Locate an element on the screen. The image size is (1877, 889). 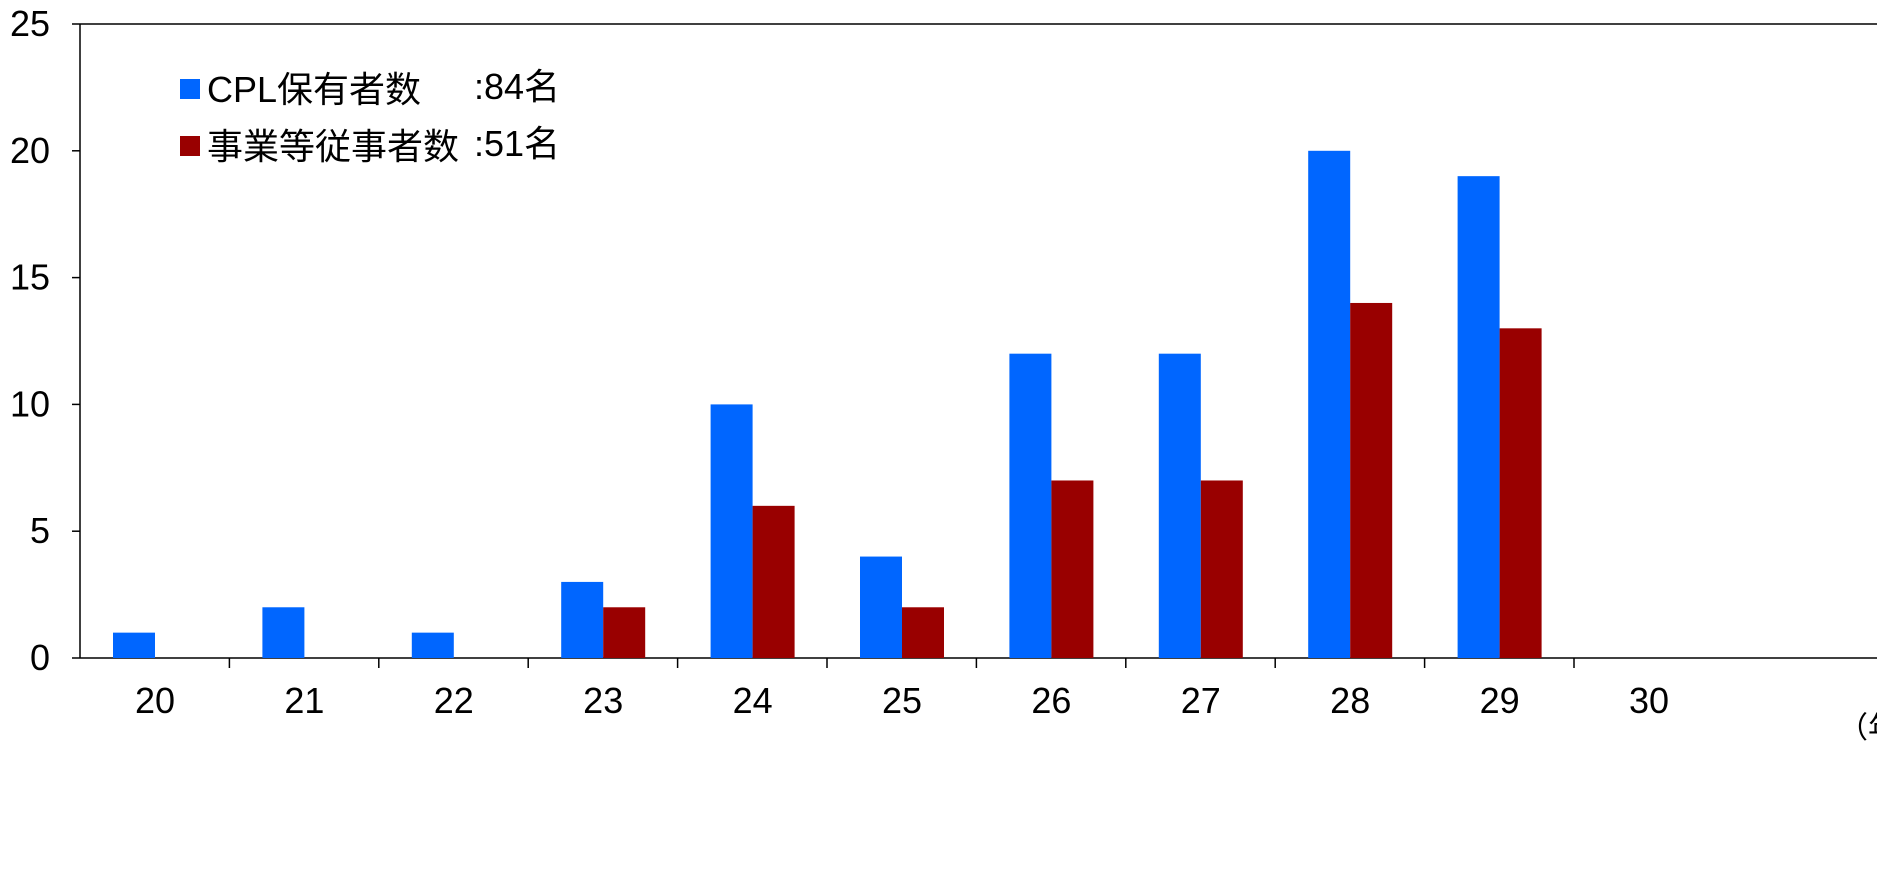
legend-label-cpl: CPL保有者数 is located at coordinates (314, 89).